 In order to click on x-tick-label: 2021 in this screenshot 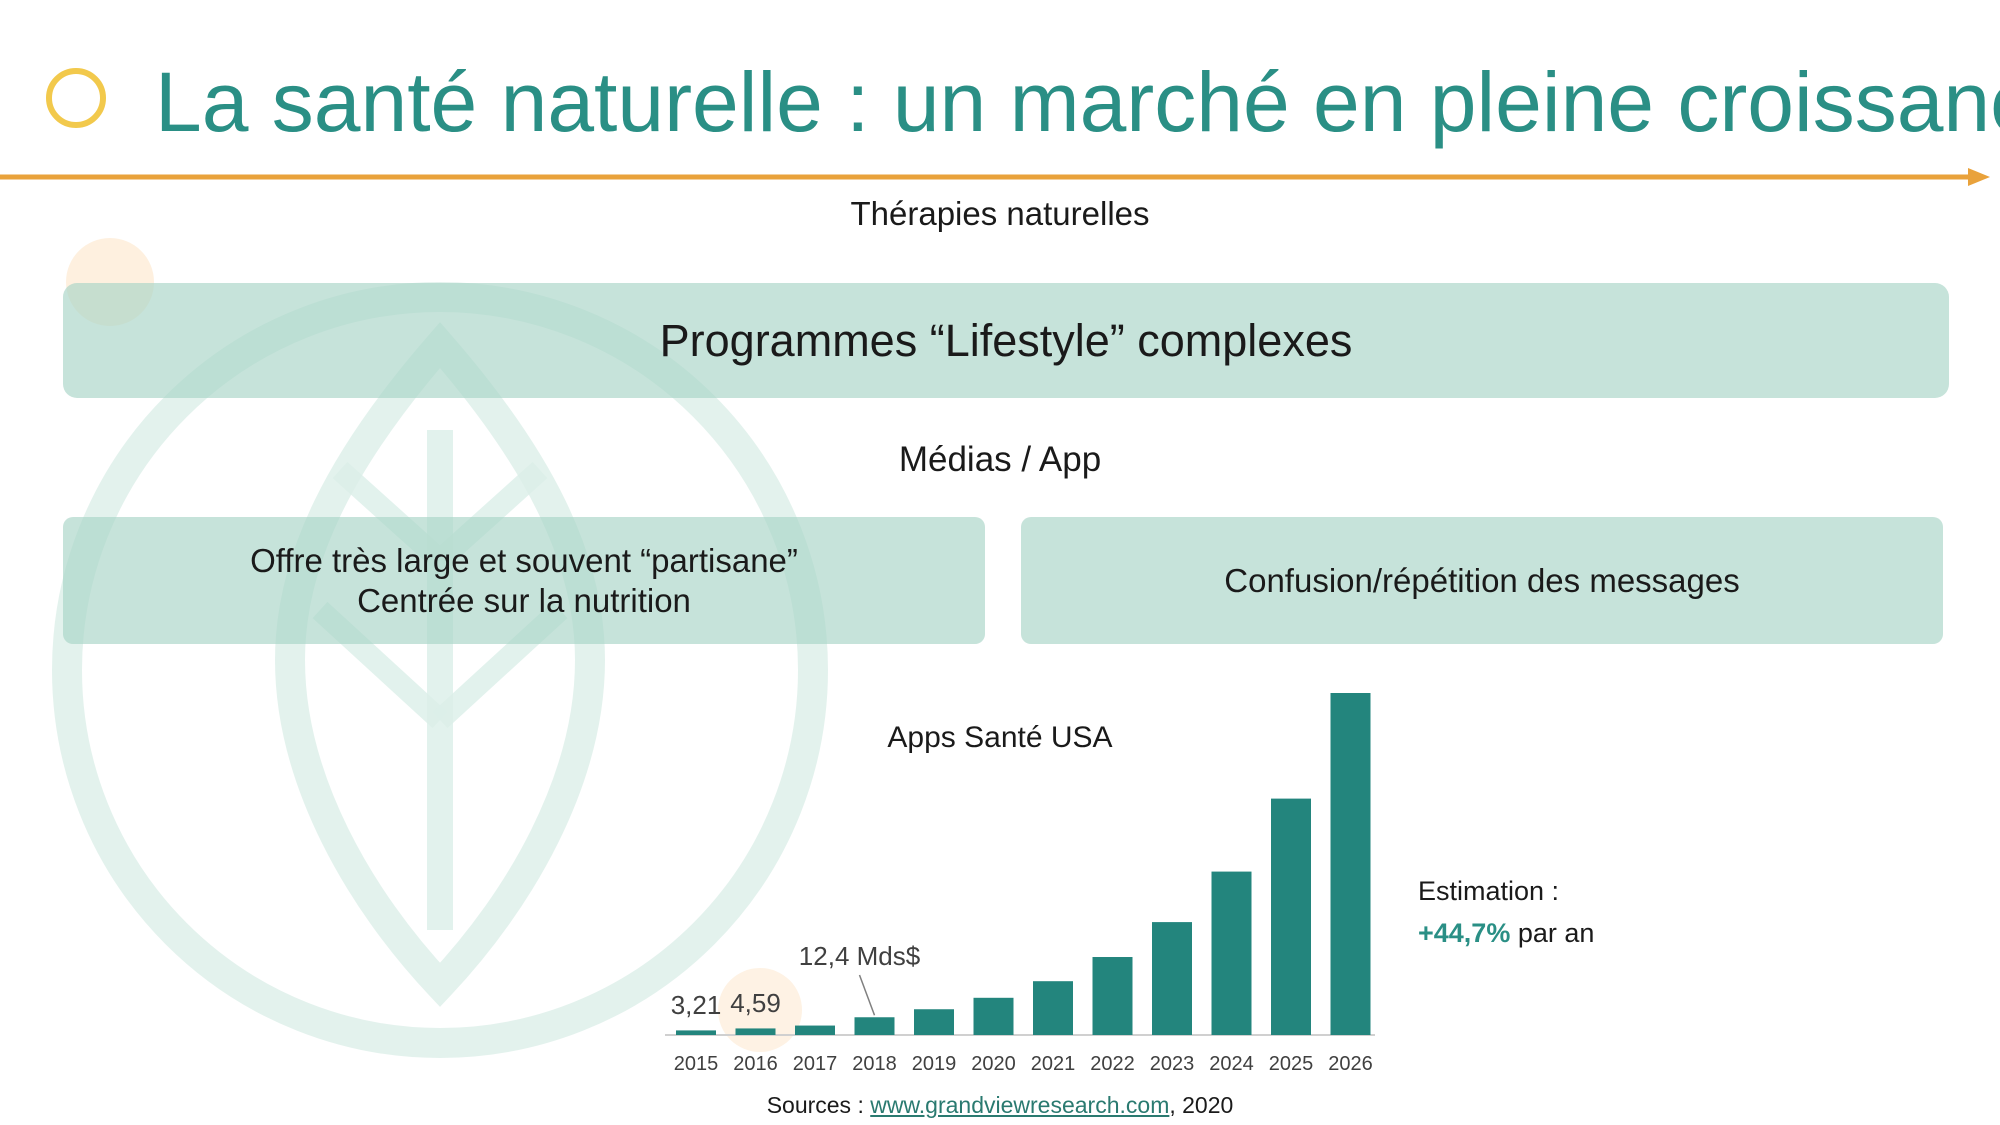, I will do `click(1053, 1064)`.